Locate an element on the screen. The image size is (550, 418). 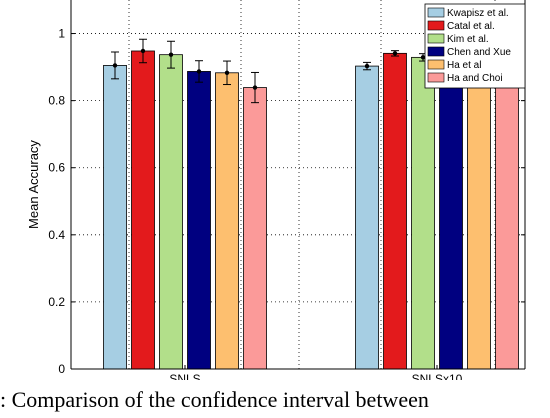
x-tick-label: SNLS is located at coordinates (184, 376).